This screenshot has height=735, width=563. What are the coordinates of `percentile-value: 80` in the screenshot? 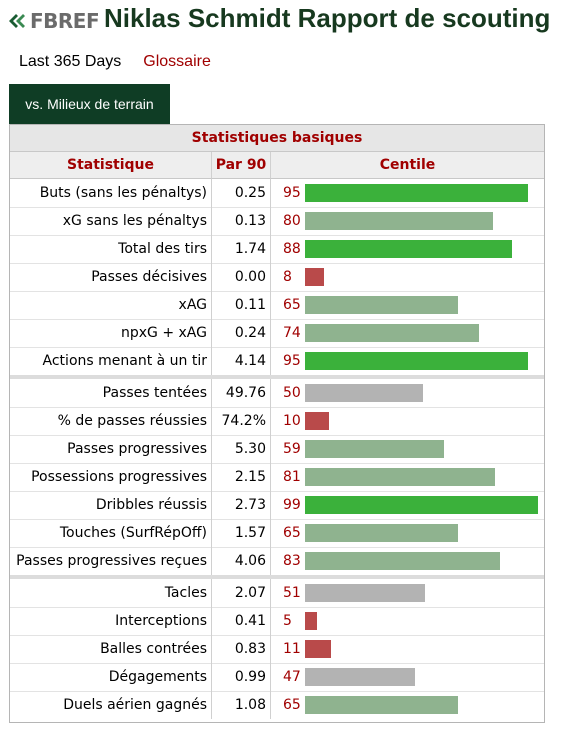 It's located at (292, 221).